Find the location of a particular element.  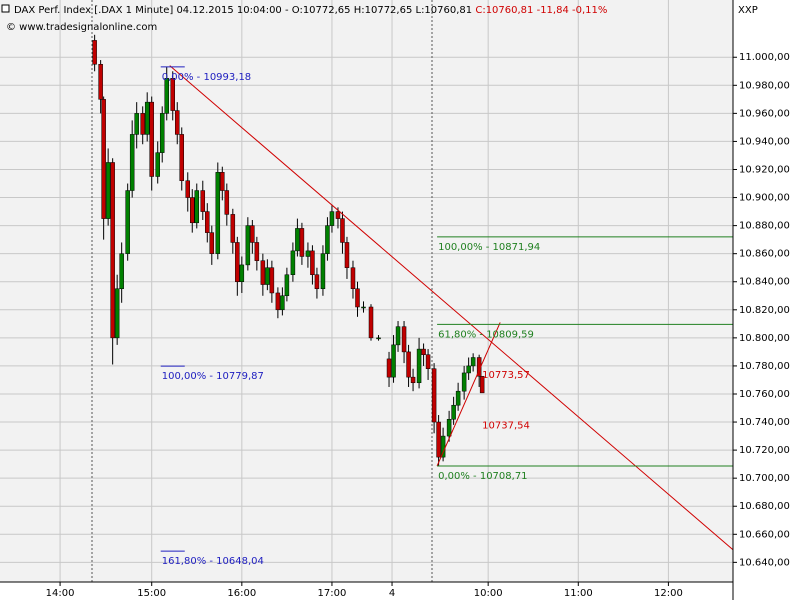

x-tick-label: 11:00 is located at coordinates (578, 593).